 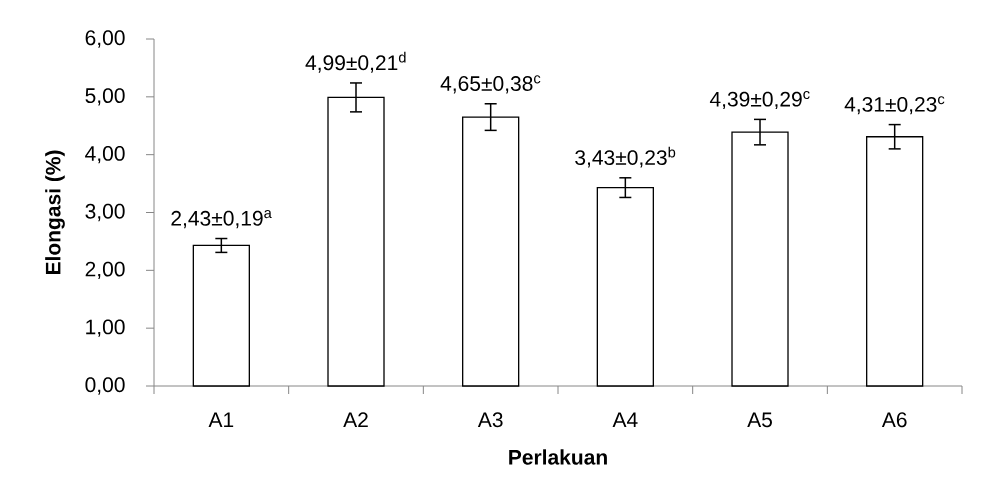 I want to click on data-label: 4,39±0,29$^{c}$, so click(x=759, y=100).